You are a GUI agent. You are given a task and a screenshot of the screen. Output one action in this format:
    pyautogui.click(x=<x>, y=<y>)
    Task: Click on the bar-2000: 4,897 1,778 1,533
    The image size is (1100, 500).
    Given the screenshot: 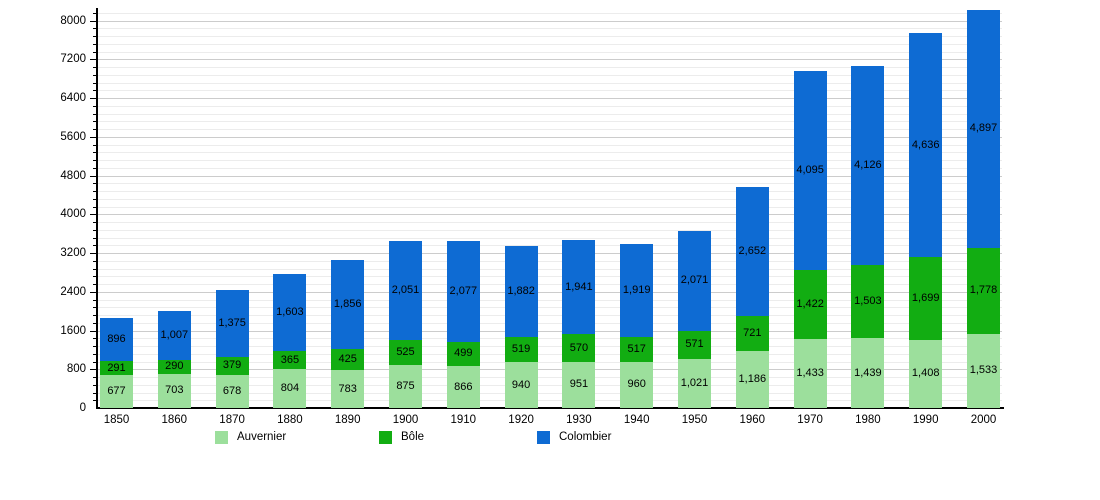 What is the action you would take?
    pyautogui.click(x=983, y=209)
    